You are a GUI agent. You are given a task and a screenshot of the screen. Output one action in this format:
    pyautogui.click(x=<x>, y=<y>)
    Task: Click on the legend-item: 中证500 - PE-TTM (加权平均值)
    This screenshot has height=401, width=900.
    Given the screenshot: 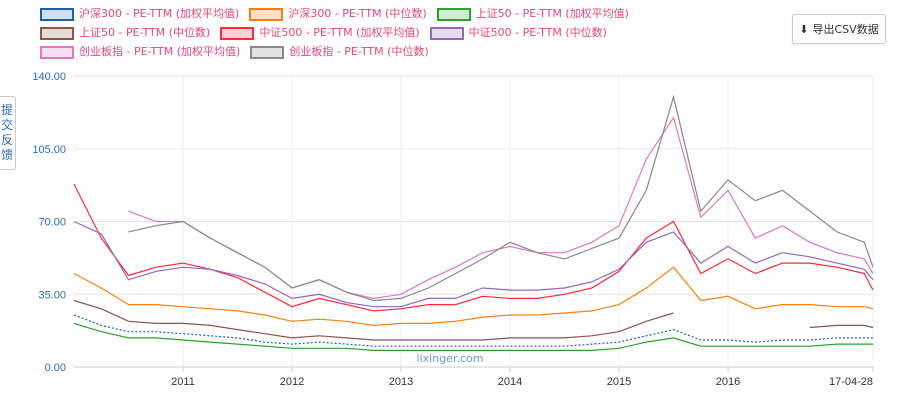 What is the action you would take?
    pyautogui.click(x=320, y=32)
    